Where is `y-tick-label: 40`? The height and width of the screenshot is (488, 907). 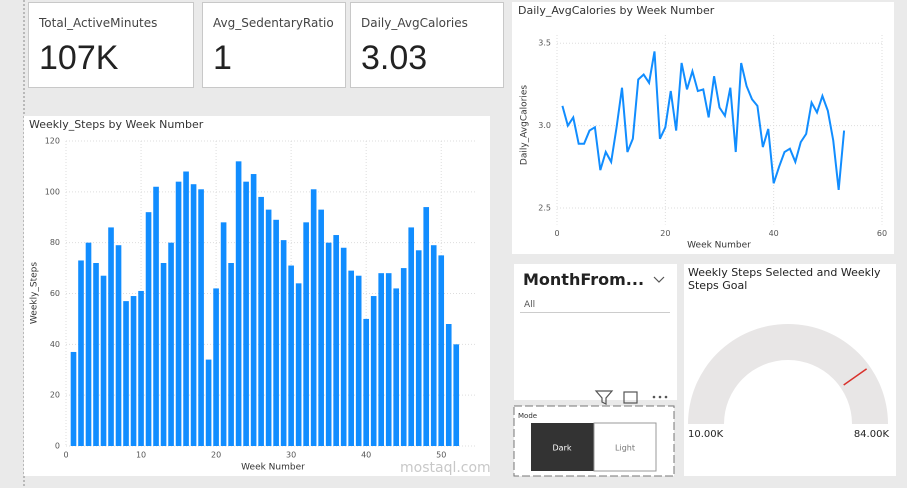 y-tick-label: 40 is located at coordinates (55, 344).